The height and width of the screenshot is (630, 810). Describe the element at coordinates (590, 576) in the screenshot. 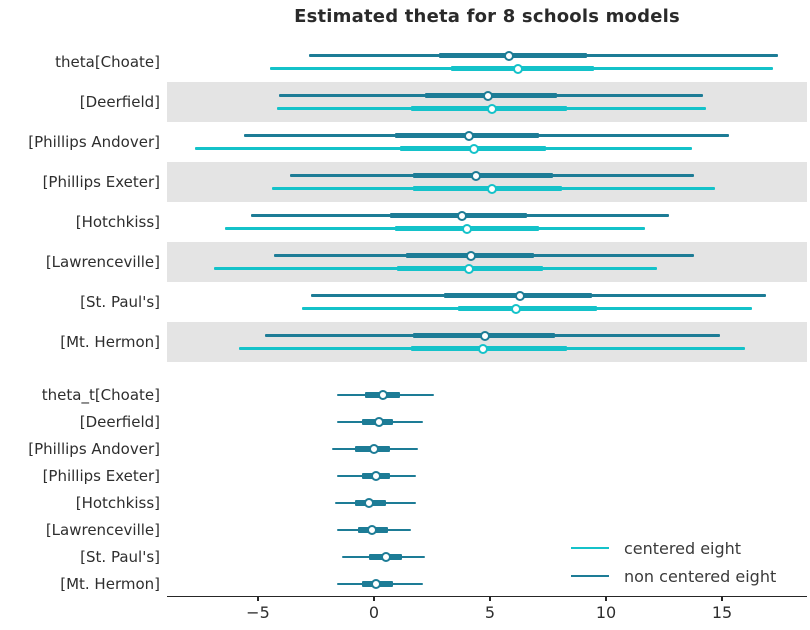

I see `legend-line-swatch-non-centered` at that location.